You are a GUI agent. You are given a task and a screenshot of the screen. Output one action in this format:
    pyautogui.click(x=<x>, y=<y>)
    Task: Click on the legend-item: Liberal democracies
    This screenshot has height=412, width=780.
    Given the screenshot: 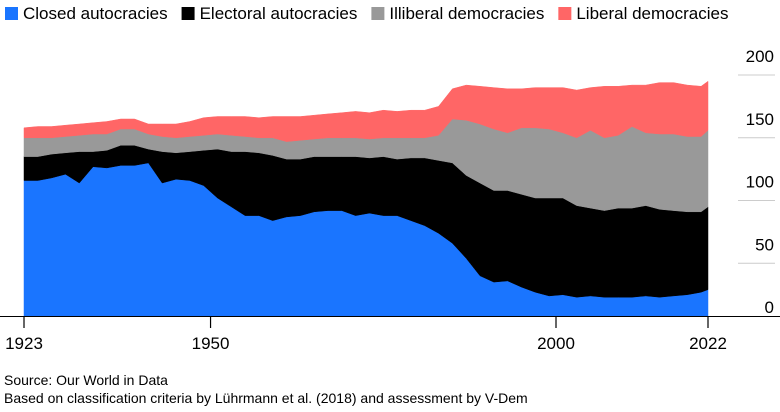 What is the action you would take?
    pyautogui.click(x=643, y=13)
    